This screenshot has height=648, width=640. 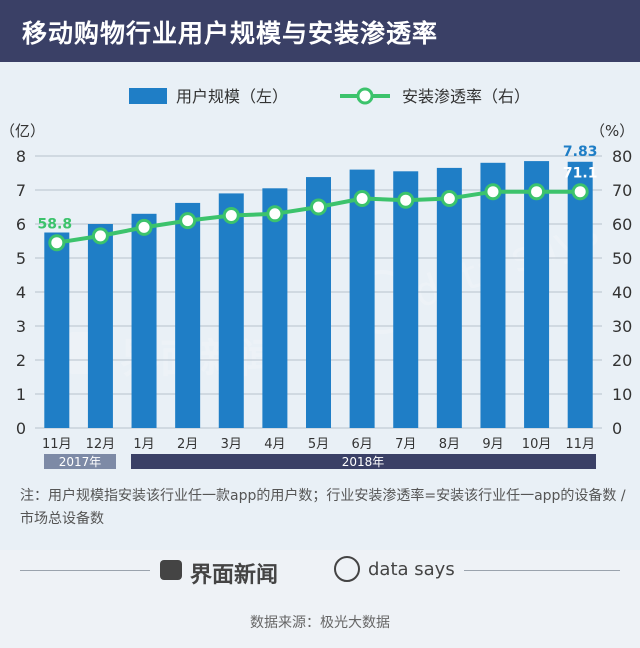 I want to click on y-right-tick-label: 40, so click(x=622, y=292).